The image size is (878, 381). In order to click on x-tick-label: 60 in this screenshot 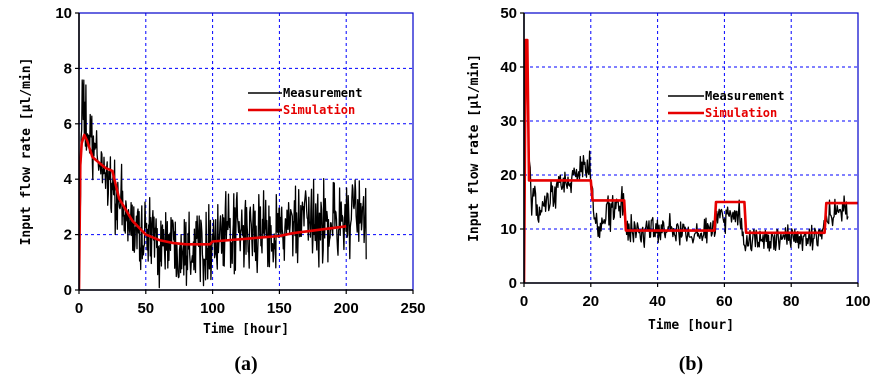, I will do `click(724, 301)`.